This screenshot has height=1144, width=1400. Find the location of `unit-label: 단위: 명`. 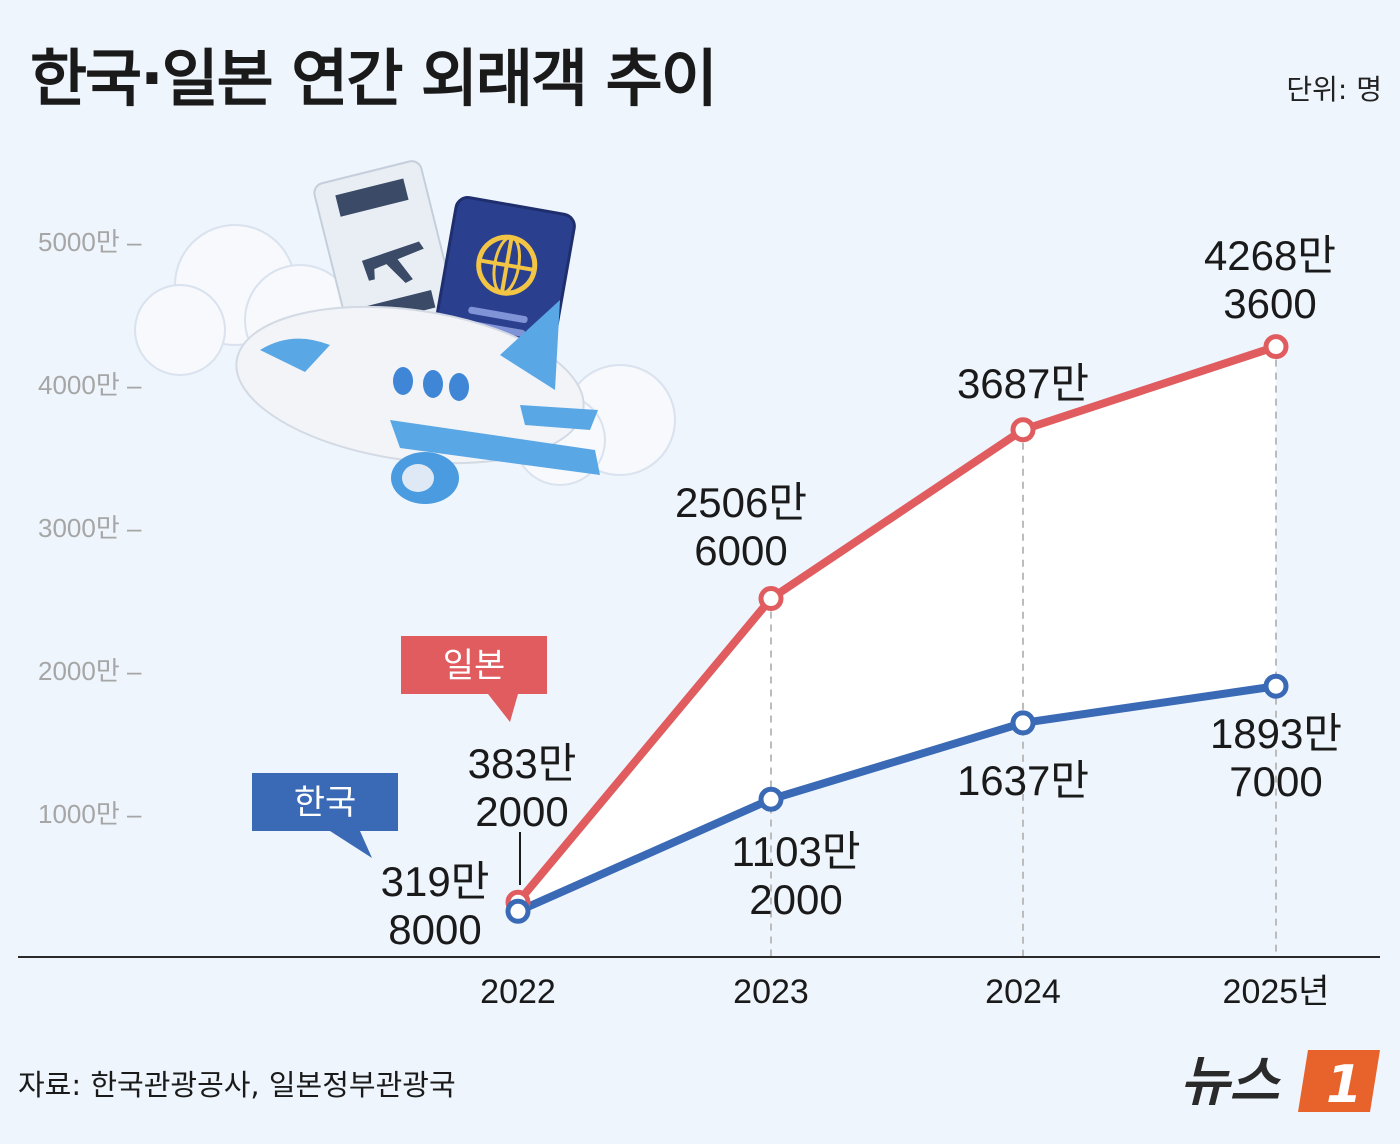

unit-label: 단위: 명 is located at coordinates (1334, 89).